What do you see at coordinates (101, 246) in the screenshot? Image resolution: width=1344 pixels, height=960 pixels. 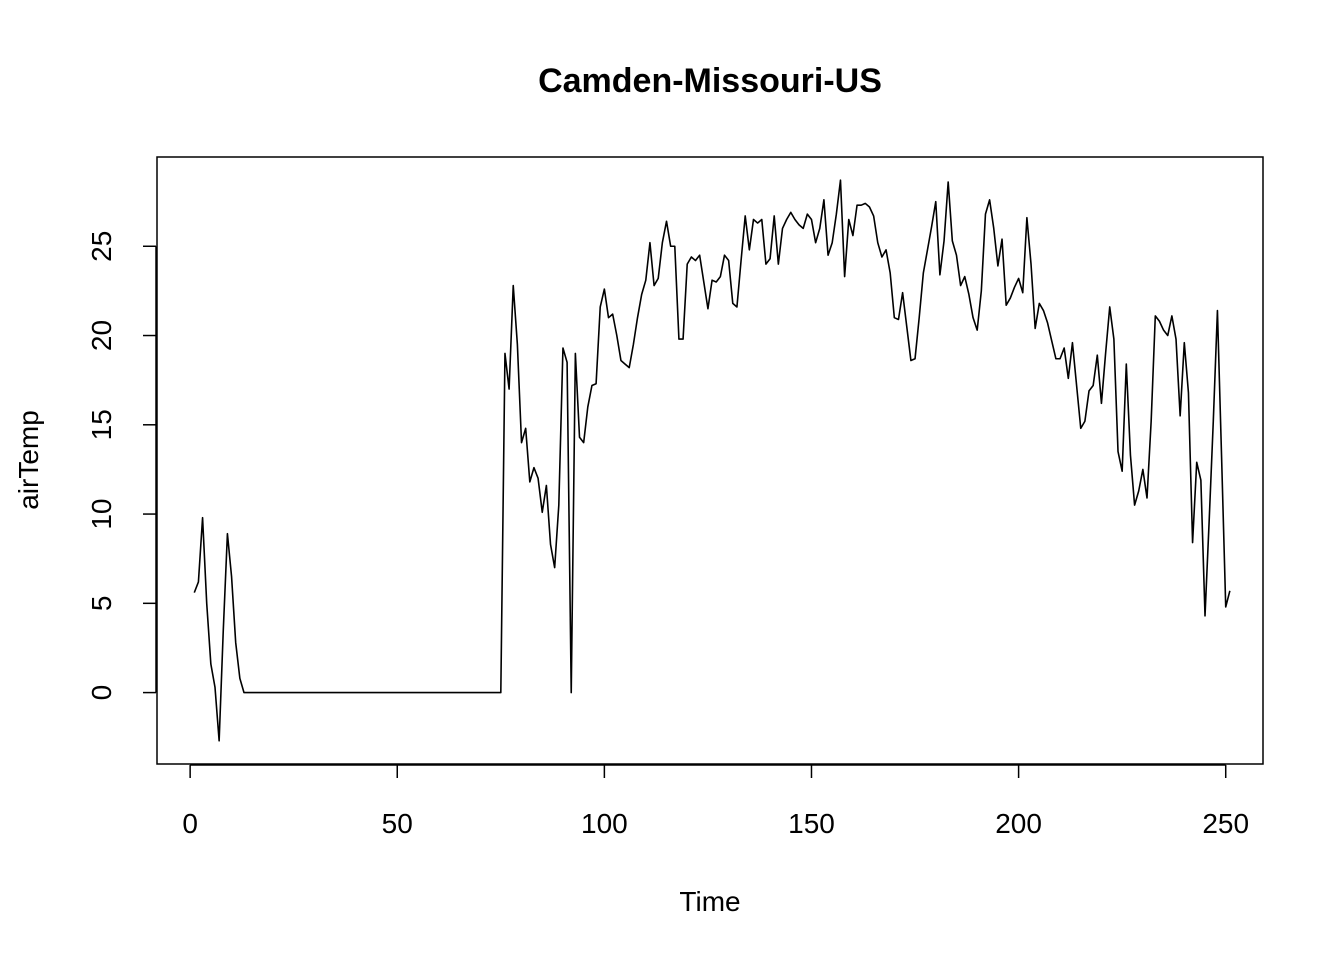 I see `y-tick-label: 25` at bounding box center [101, 246].